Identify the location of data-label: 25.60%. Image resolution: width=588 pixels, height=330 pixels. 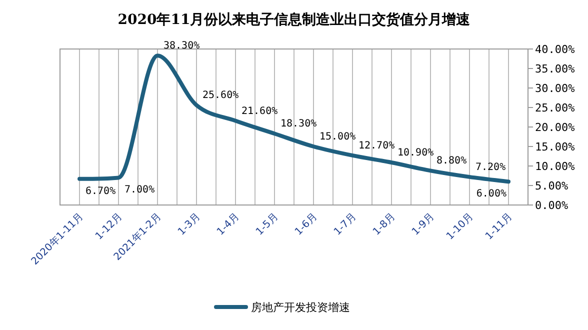
(220, 96).